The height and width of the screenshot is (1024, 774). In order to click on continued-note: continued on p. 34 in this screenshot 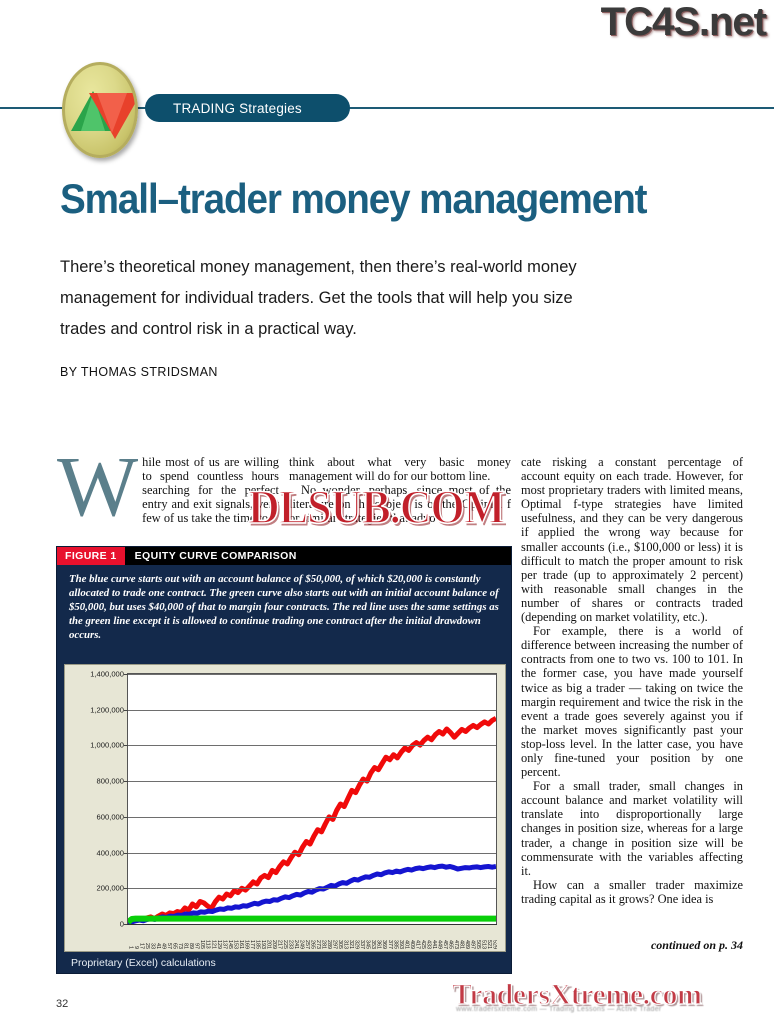, I will do `click(696, 945)`.